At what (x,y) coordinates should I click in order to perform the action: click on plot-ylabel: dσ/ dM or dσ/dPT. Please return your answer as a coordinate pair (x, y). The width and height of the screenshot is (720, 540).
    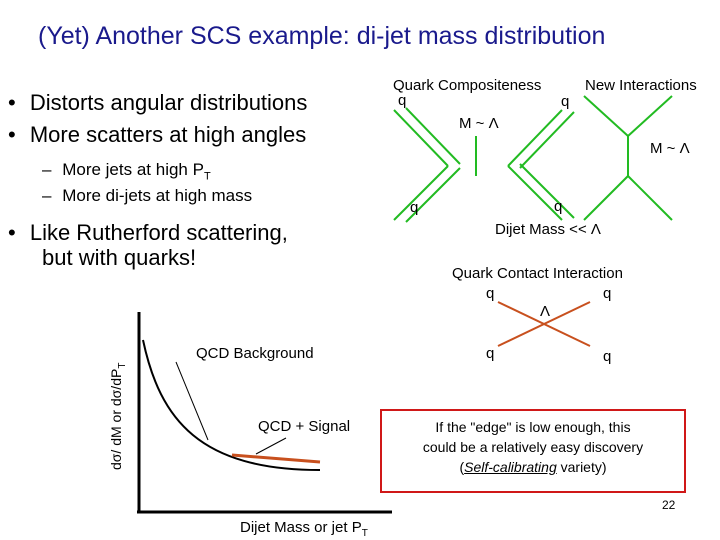
    Looking at the image, I should click on (118, 416).